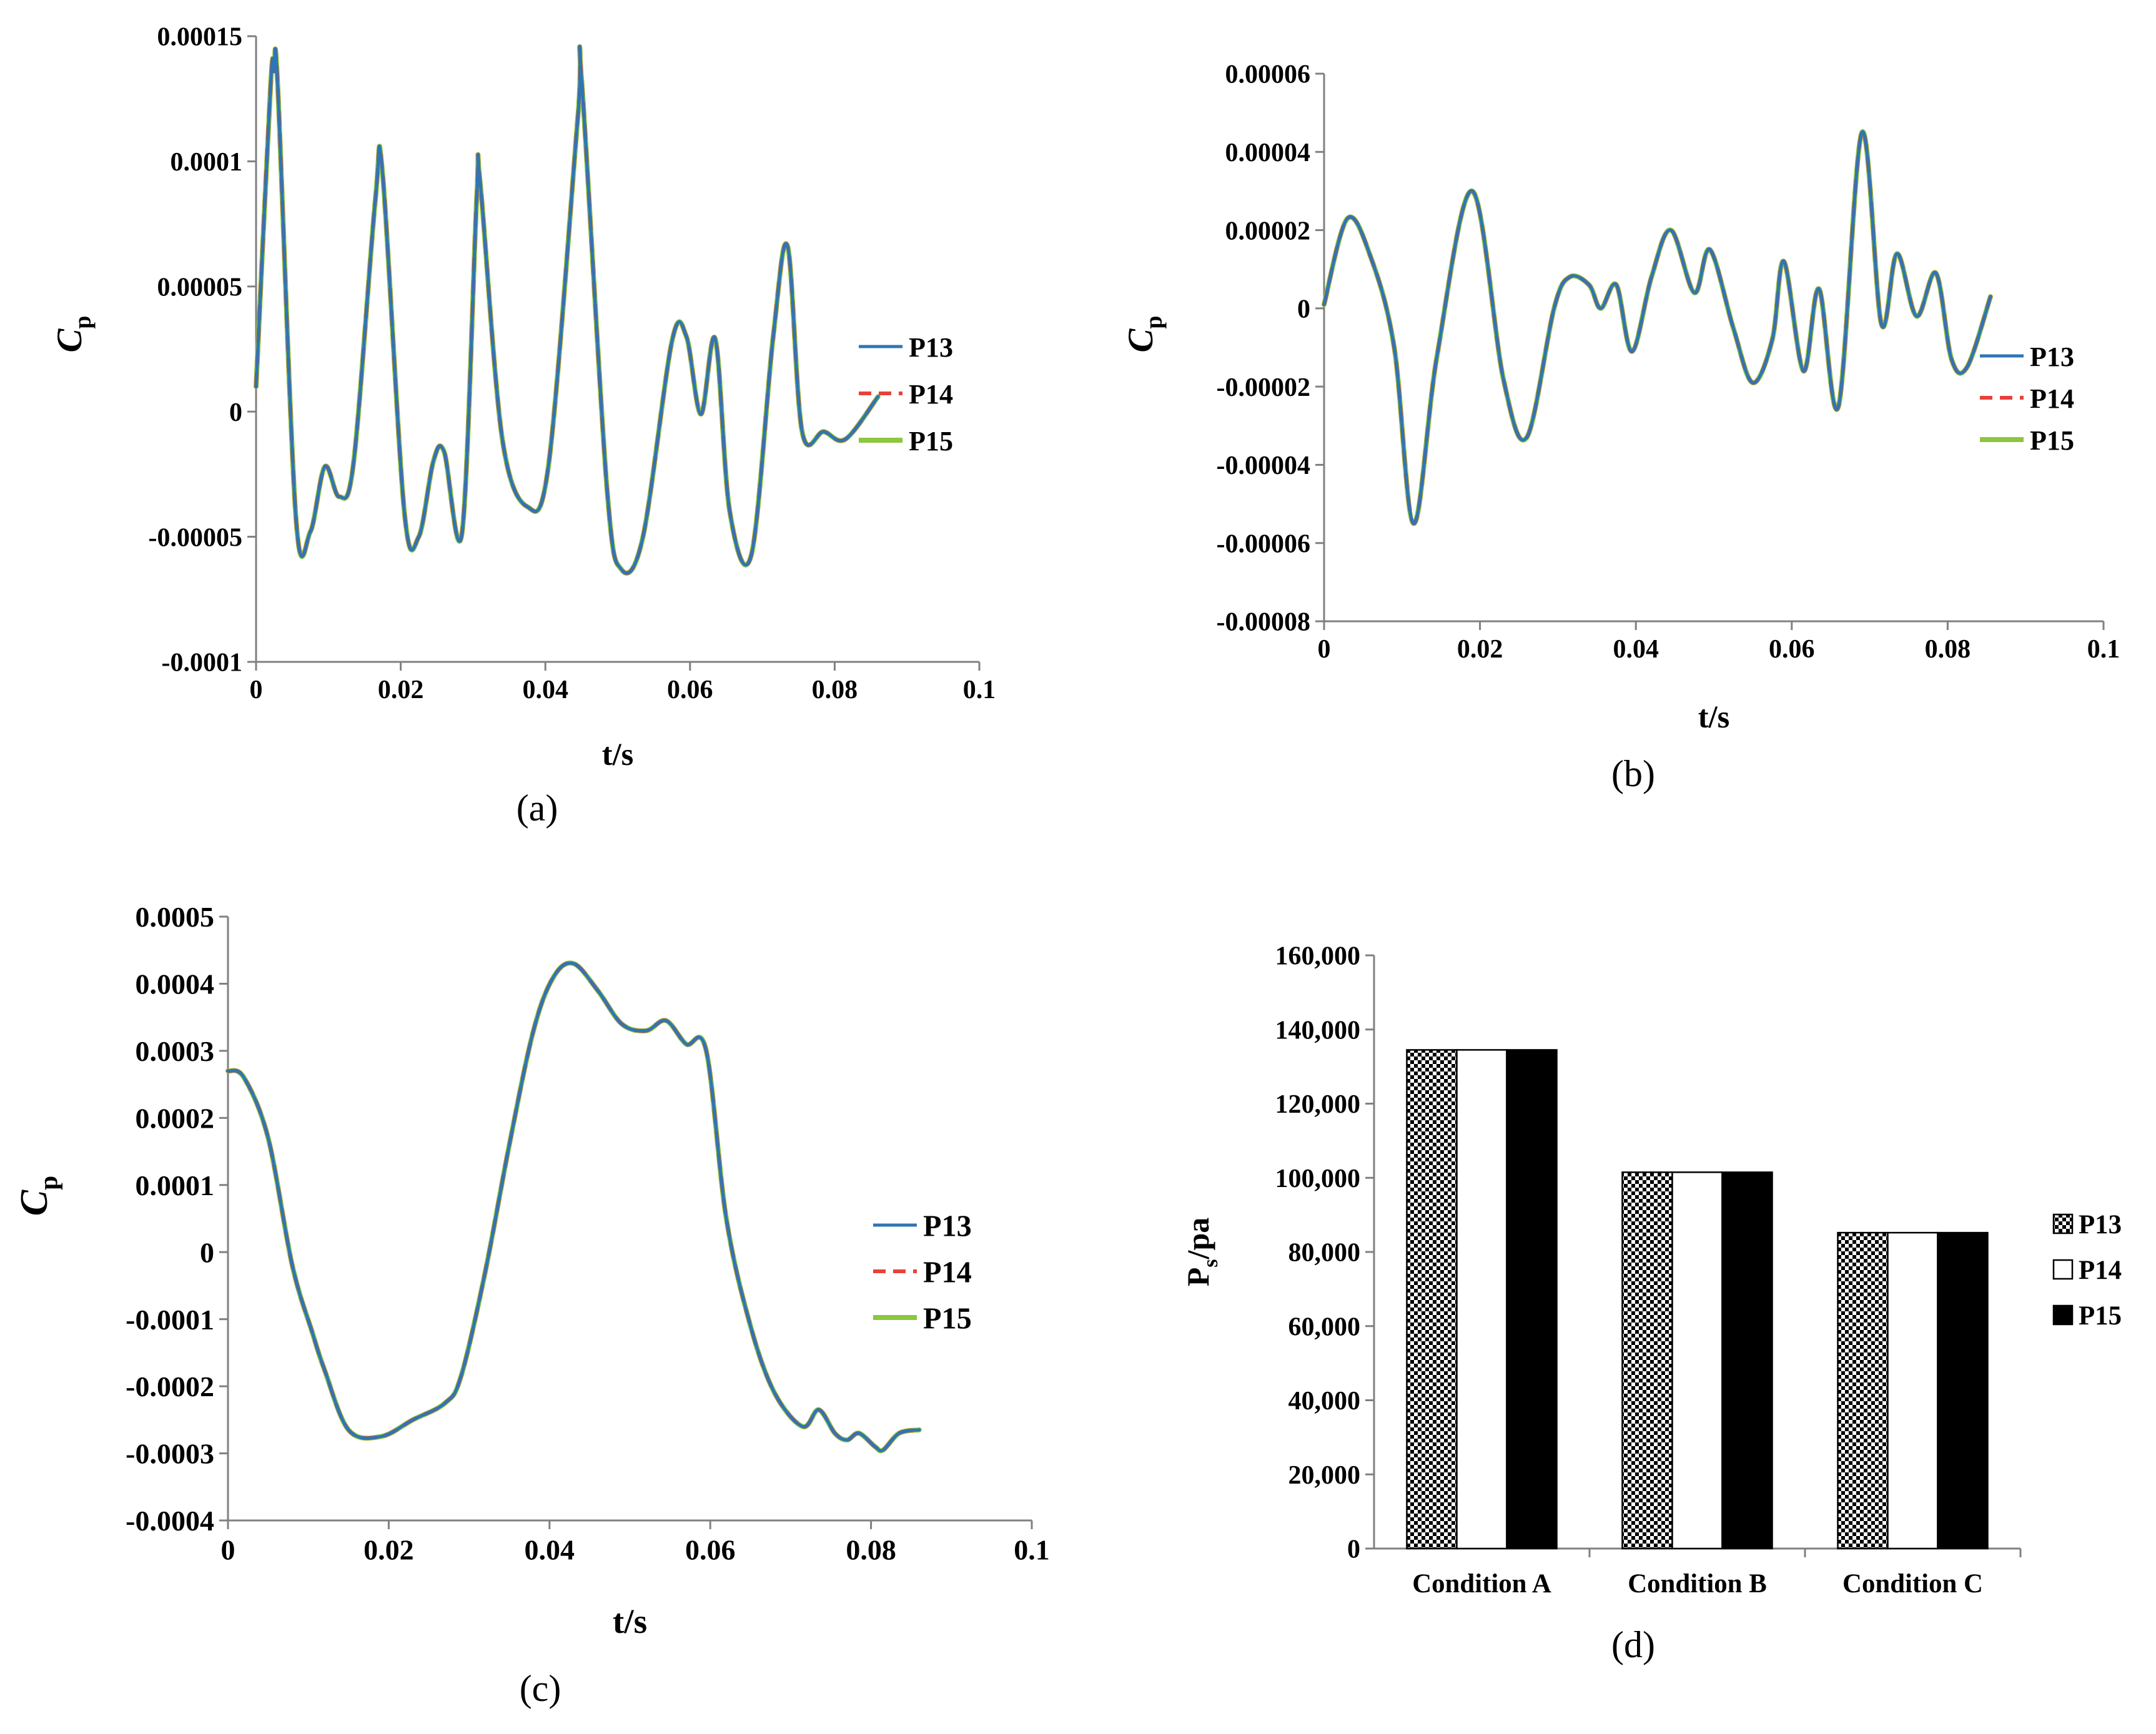 This screenshot has height=1734, width=2156. Describe the element at coordinates (170, 1521) in the screenshot. I see `y-tick-label: -0.0004` at that location.